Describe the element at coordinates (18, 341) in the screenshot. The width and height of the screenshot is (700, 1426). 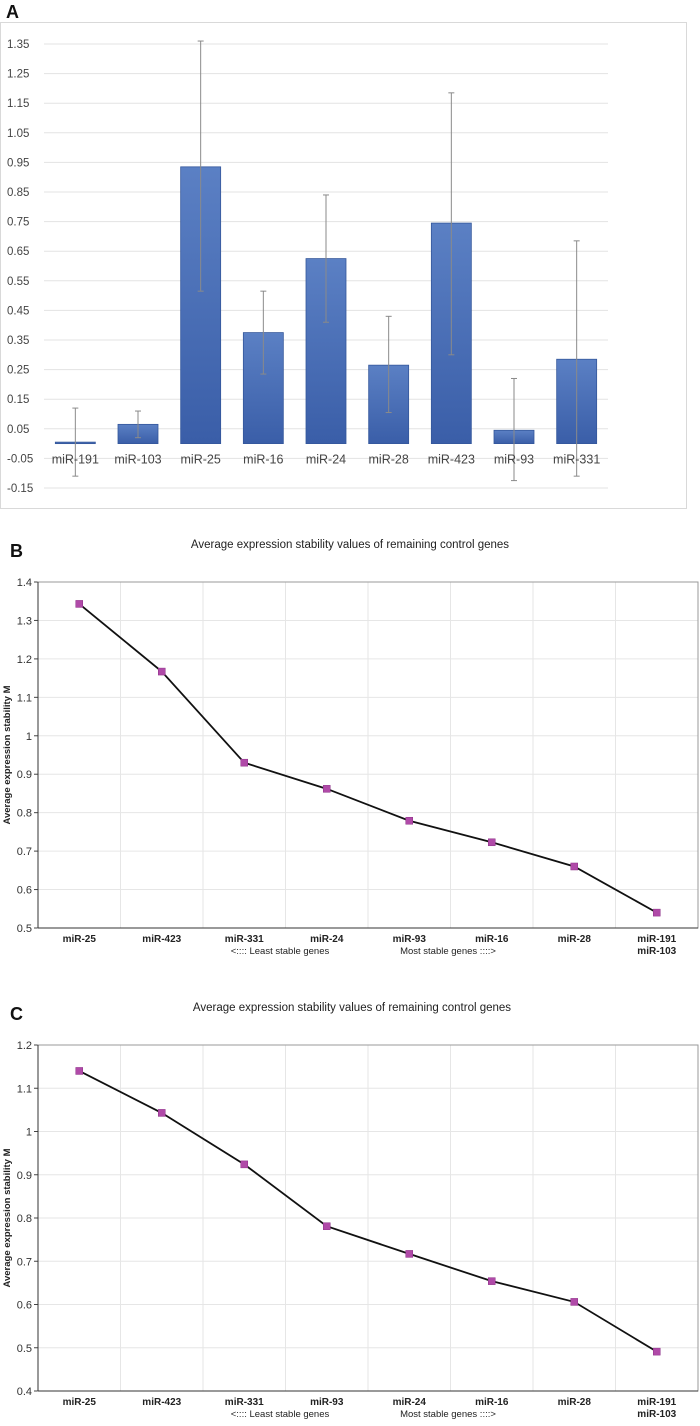
I see `y-tick-label-a: 0.35` at that location.